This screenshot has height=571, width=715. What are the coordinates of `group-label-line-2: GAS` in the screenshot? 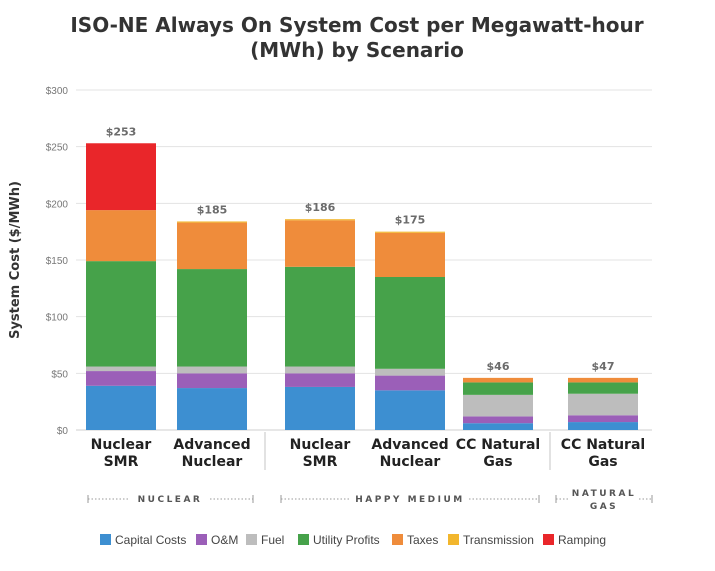 It's located at (604, 507).